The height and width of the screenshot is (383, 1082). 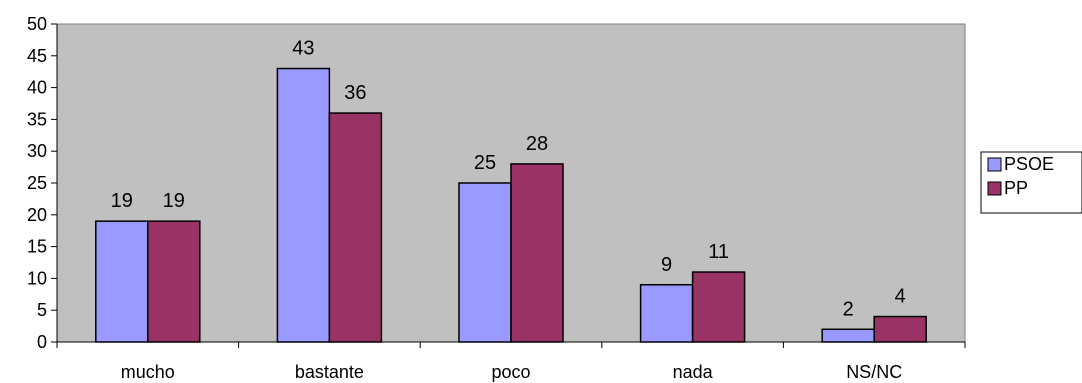 I want to click on y-tick-label: 30, so click(x=37, y=151).